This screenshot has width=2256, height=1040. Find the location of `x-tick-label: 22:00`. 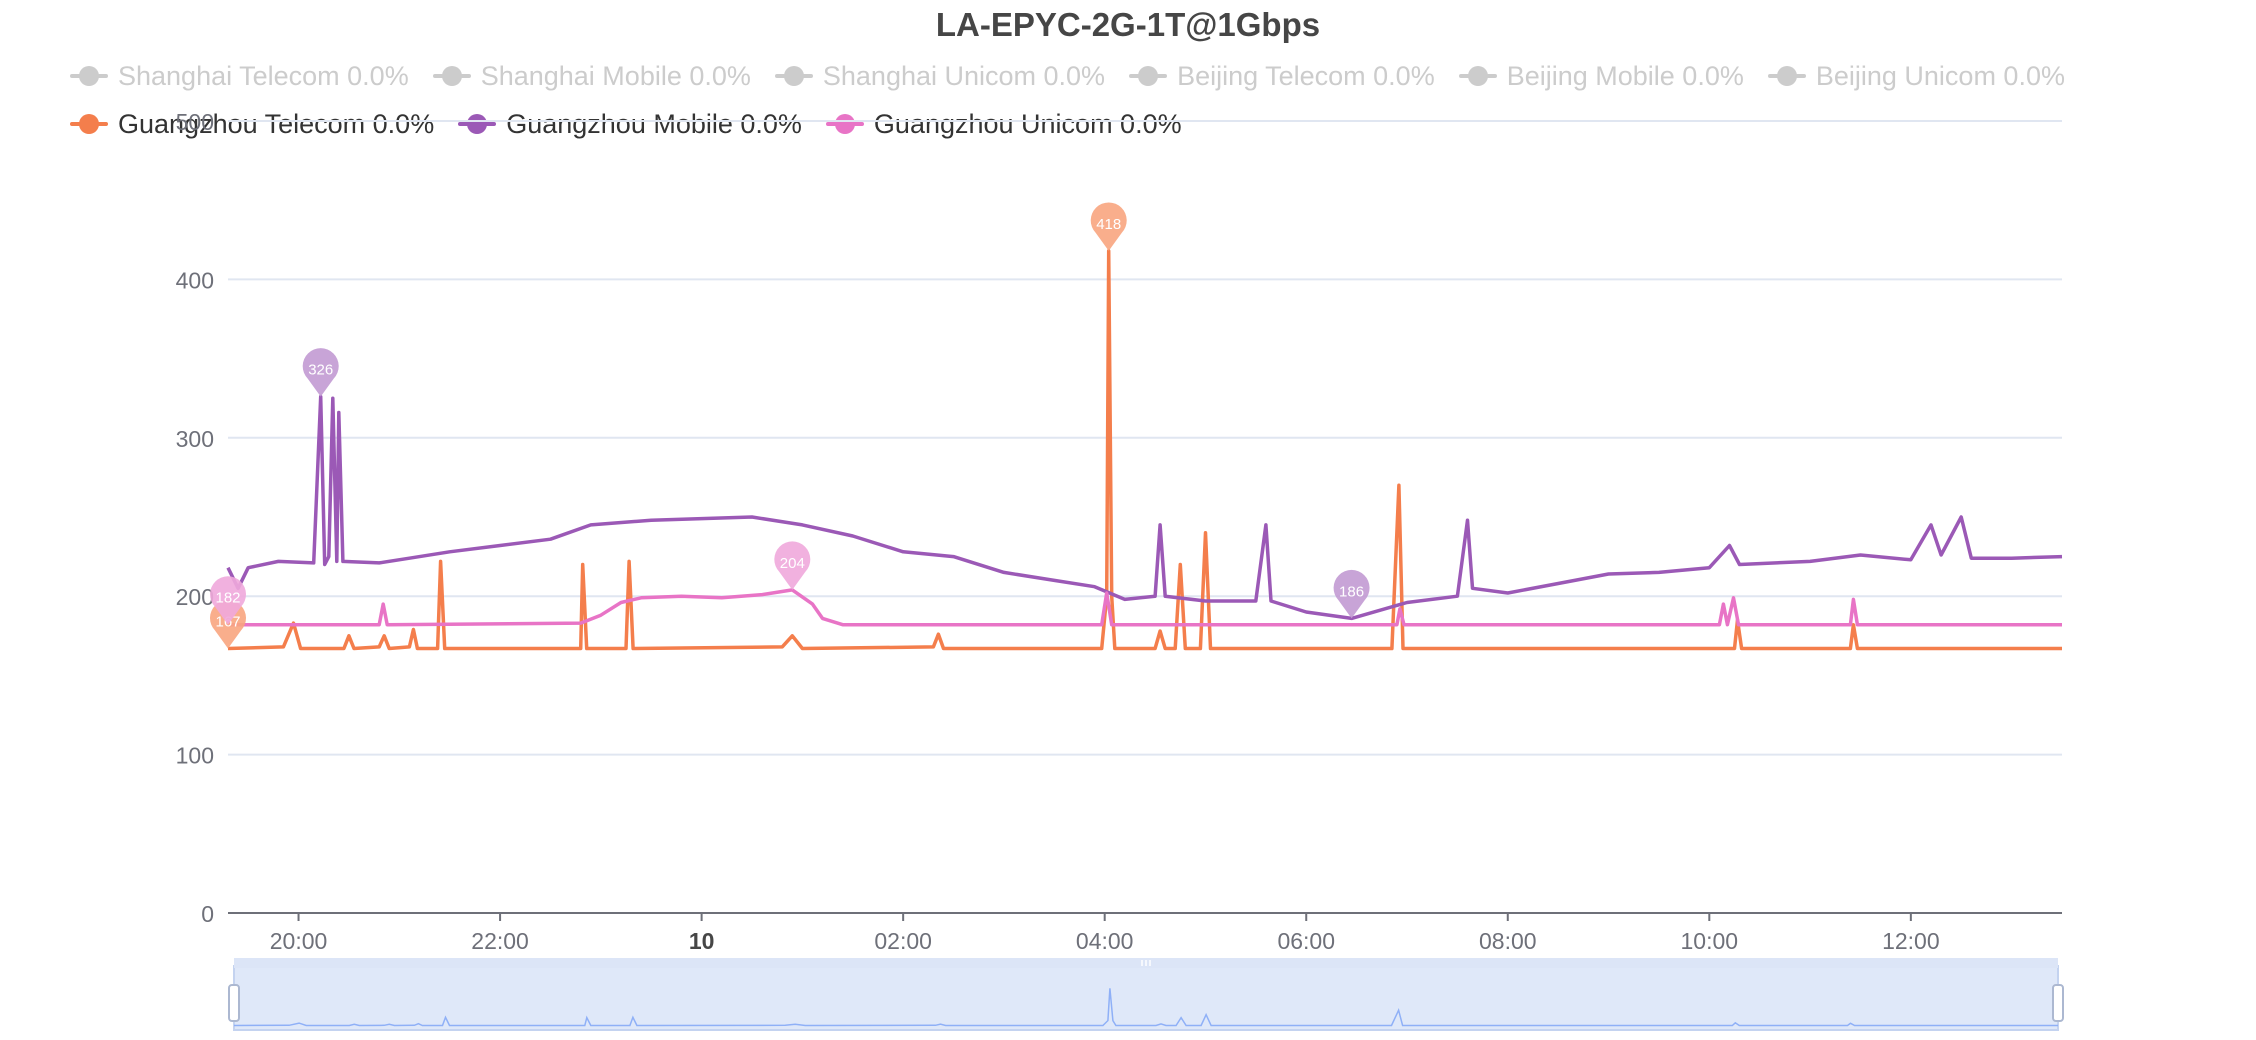

x-tick-label: 22:00 is located at coordinates (500, 941).